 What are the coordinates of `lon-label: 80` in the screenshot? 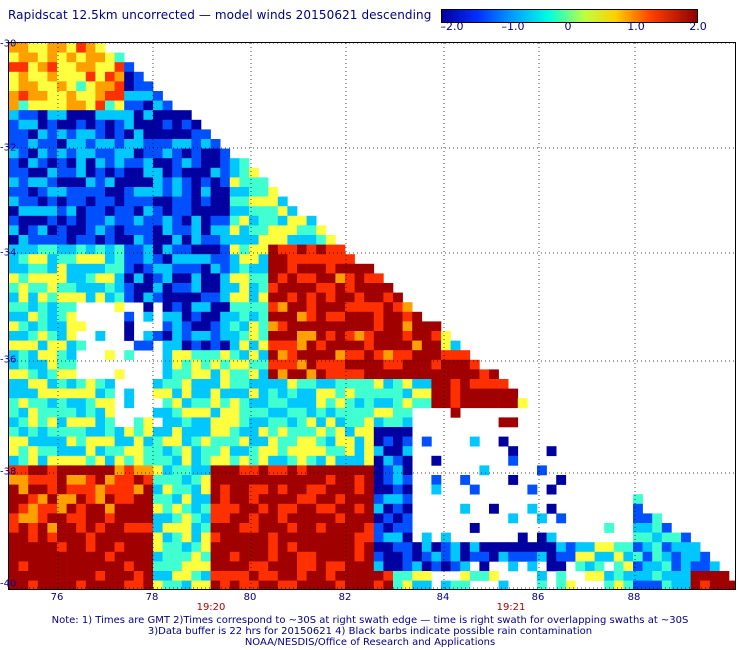 It's located at (250, 597).